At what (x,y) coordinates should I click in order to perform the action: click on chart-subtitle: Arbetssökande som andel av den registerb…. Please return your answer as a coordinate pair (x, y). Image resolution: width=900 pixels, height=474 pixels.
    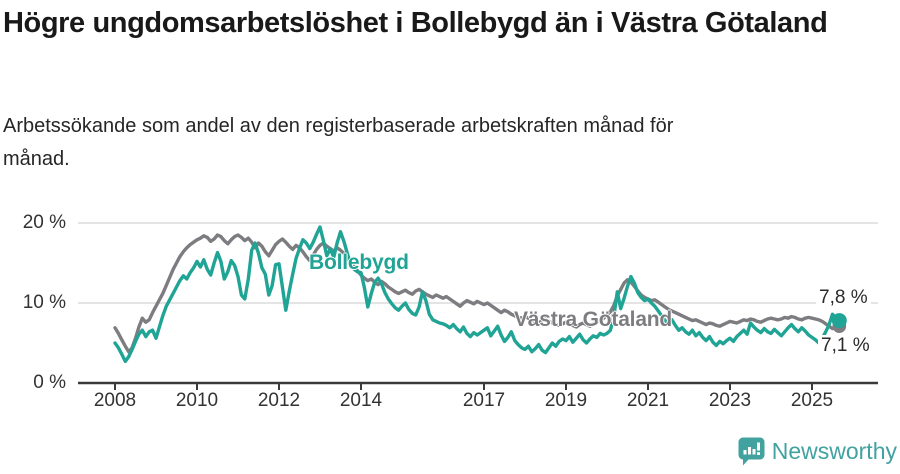
    Looking at the image, I should click on (338, 142).